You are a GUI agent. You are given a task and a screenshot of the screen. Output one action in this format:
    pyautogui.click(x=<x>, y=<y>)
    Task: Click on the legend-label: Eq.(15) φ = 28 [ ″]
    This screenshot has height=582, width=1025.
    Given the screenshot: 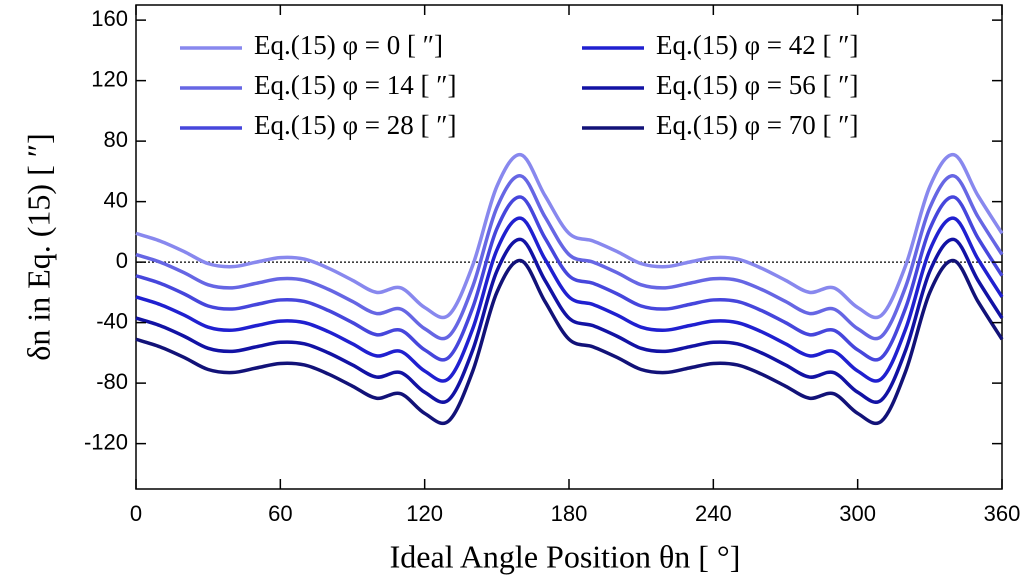 What is the action you would take?
    pyautogui.click(x=355, y=125)
    